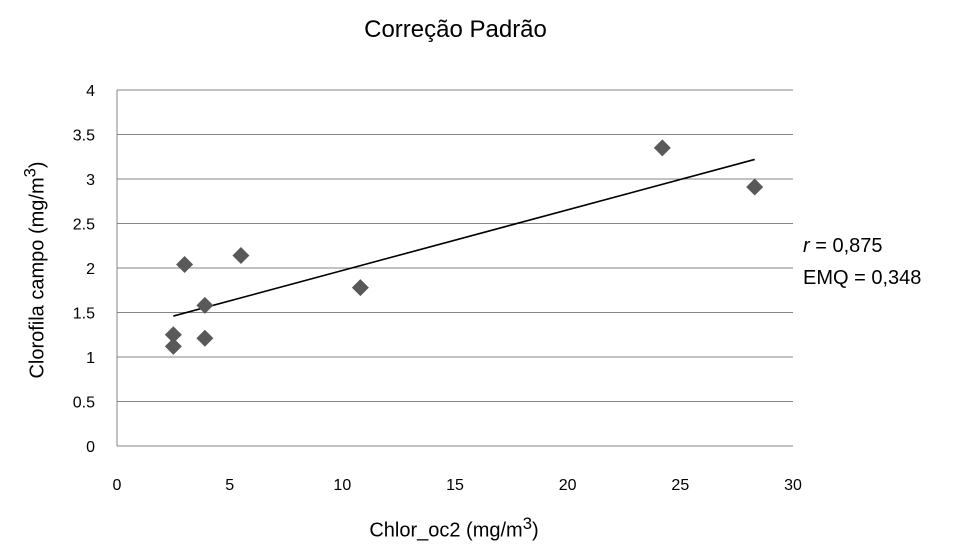 The width and height of the screenshot is (979, 556). What do you see at coordinates (862, 262) in the screenshot?
I see `fit-statistics: r = 0,875 EMQ = 0,348` at bounding box center [862, 262].